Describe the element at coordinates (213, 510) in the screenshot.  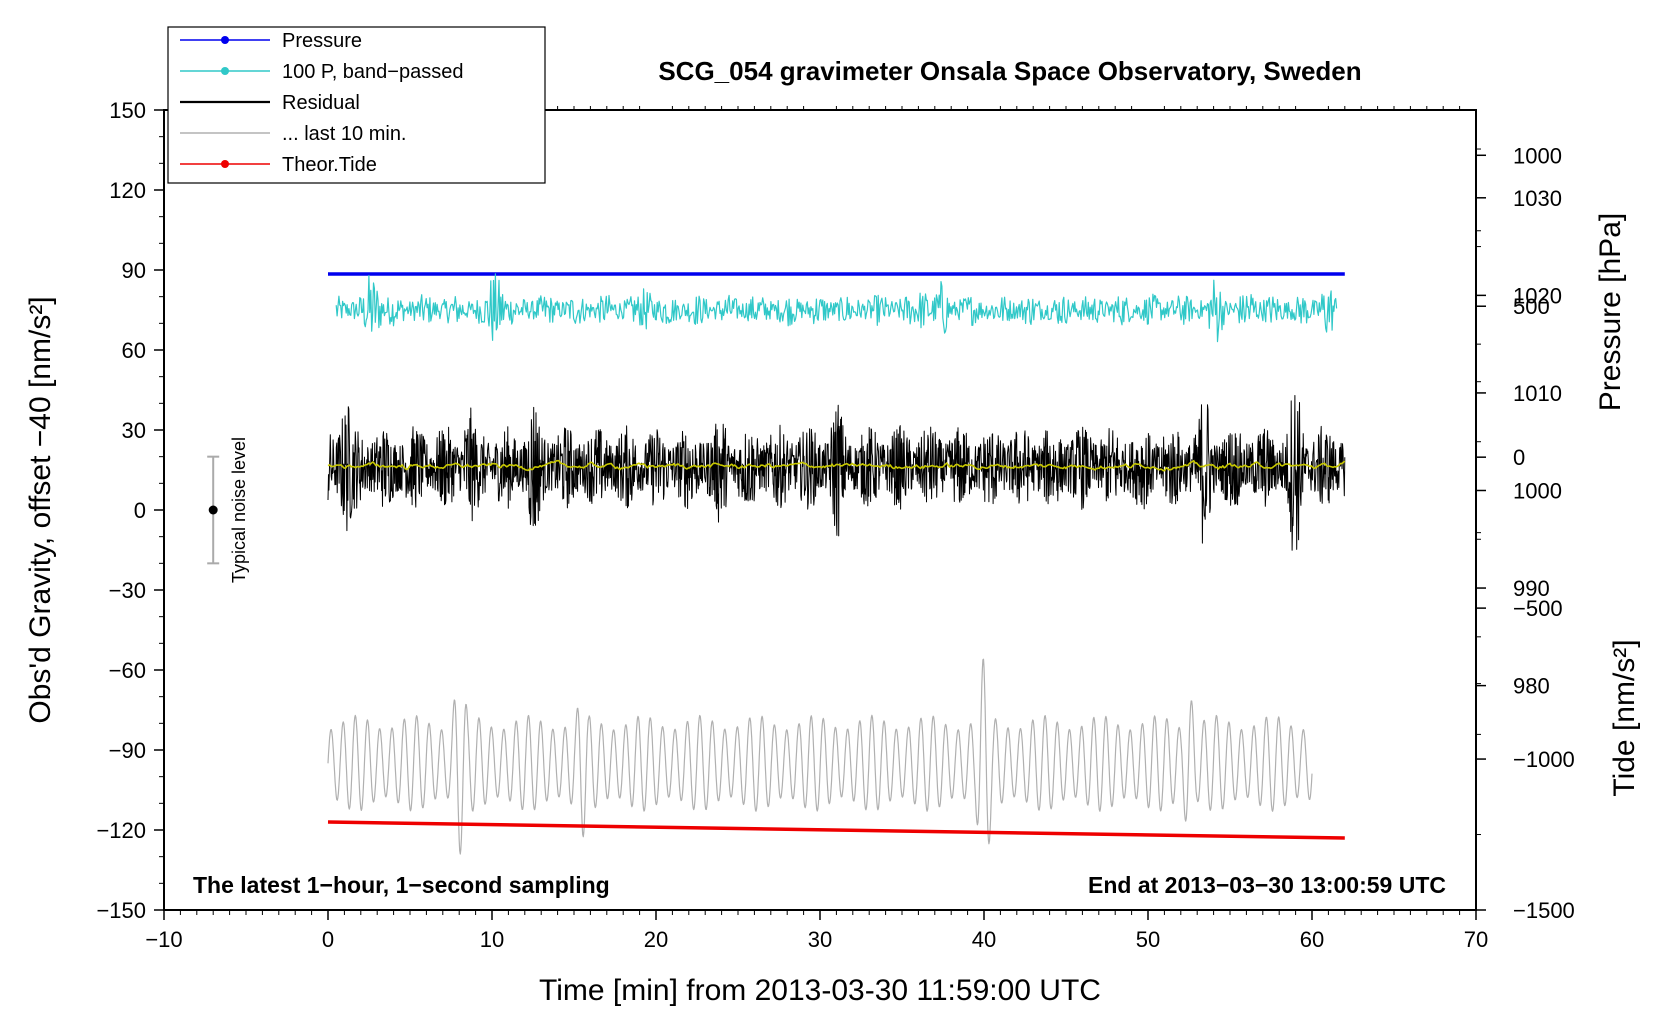
I see `noise-center-dot` at that location.